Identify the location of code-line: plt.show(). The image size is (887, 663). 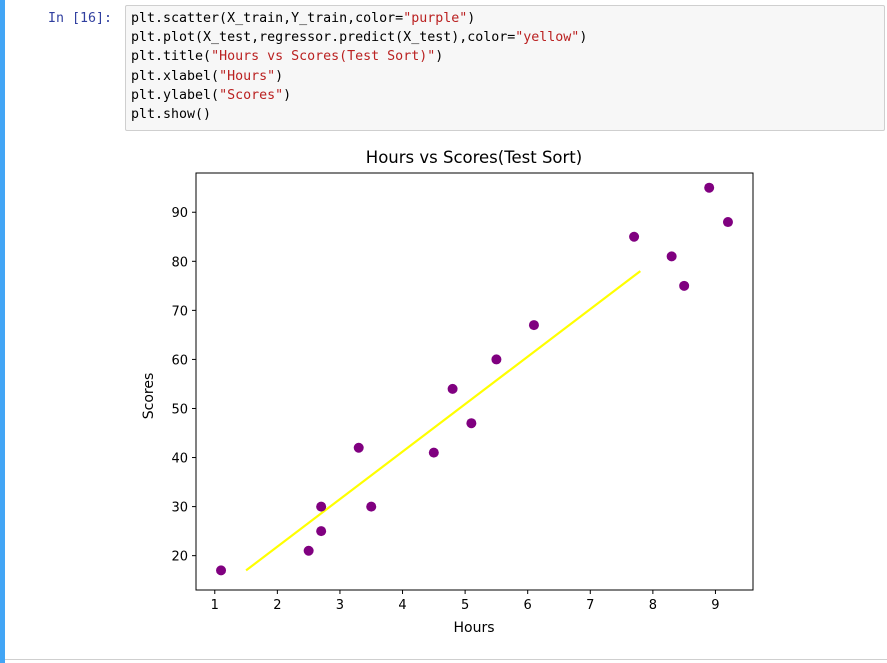
(171, 115).